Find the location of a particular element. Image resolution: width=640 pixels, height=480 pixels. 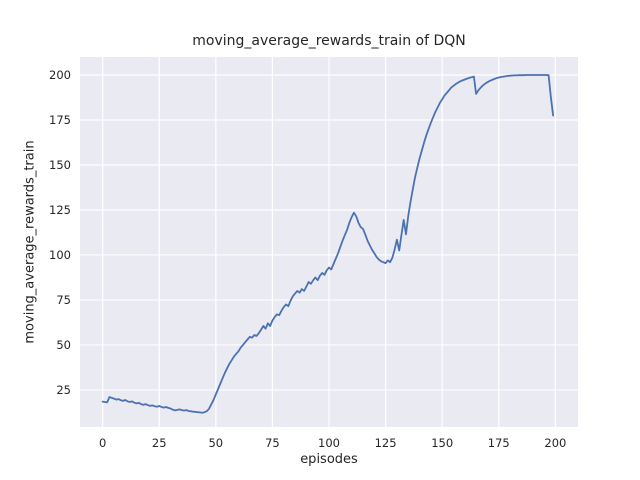

x-tick-label: 200 is located at coordinates (555, 443).